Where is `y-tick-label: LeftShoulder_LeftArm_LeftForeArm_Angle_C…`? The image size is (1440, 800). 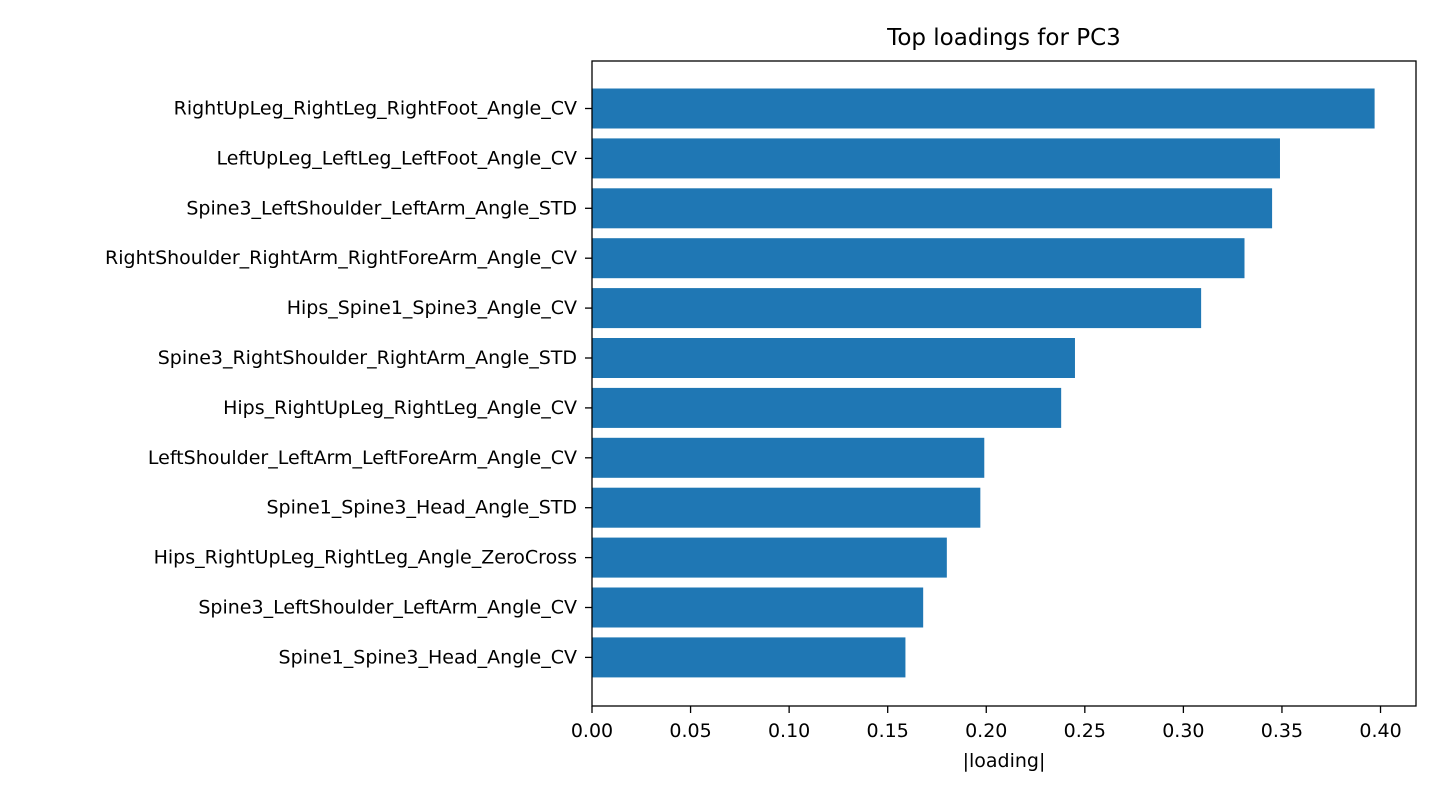 y-tick-label: LeftShoulder_LeftArm_LeftForeArm_Angle_C… is located at coordinates (362, 458).